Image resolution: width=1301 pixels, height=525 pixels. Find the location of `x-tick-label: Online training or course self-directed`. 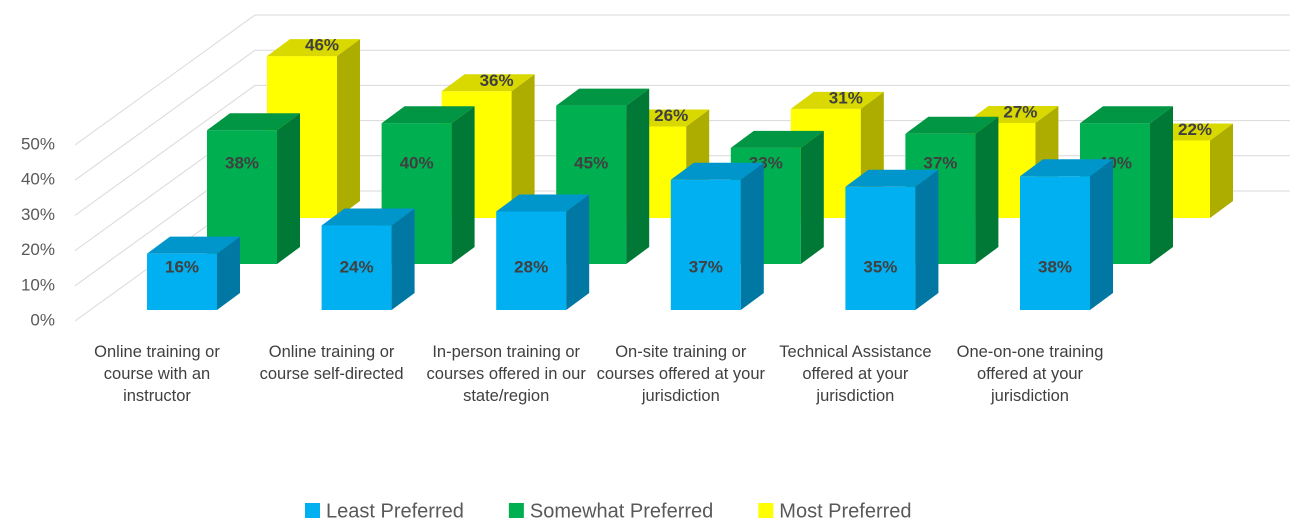

x-tick-label: Online training or course self-directed is located at coordinates (331, 363).